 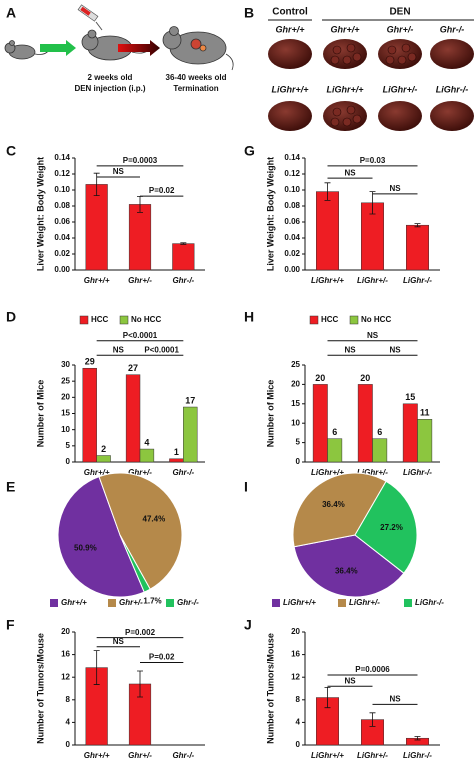 What do you see at coordinates (292, 189) in the screenshot?
I see `y-tick-label: 0.10` at bounding box center [292, 189].